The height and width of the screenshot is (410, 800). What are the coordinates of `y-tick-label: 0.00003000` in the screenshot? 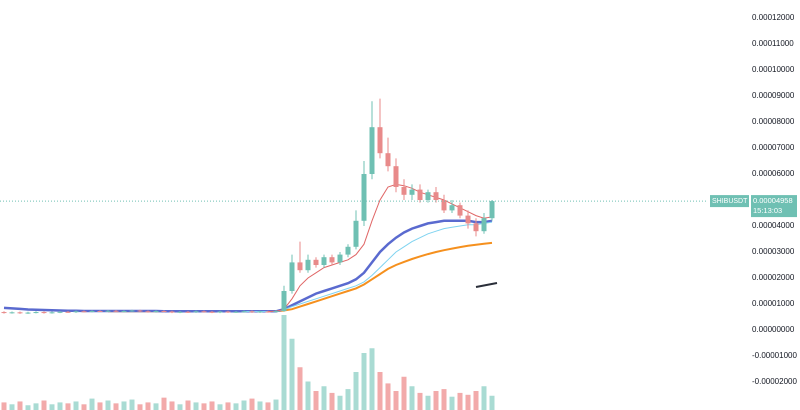 It's located at (773, 251).